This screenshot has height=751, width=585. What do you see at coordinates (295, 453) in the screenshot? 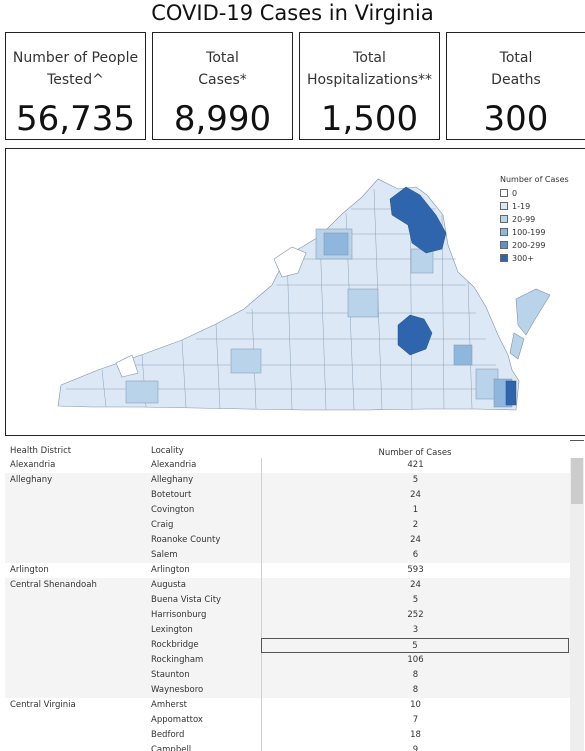
I see `table-header: Health District Locality Number of Cases` at bounding box center [295, 453].